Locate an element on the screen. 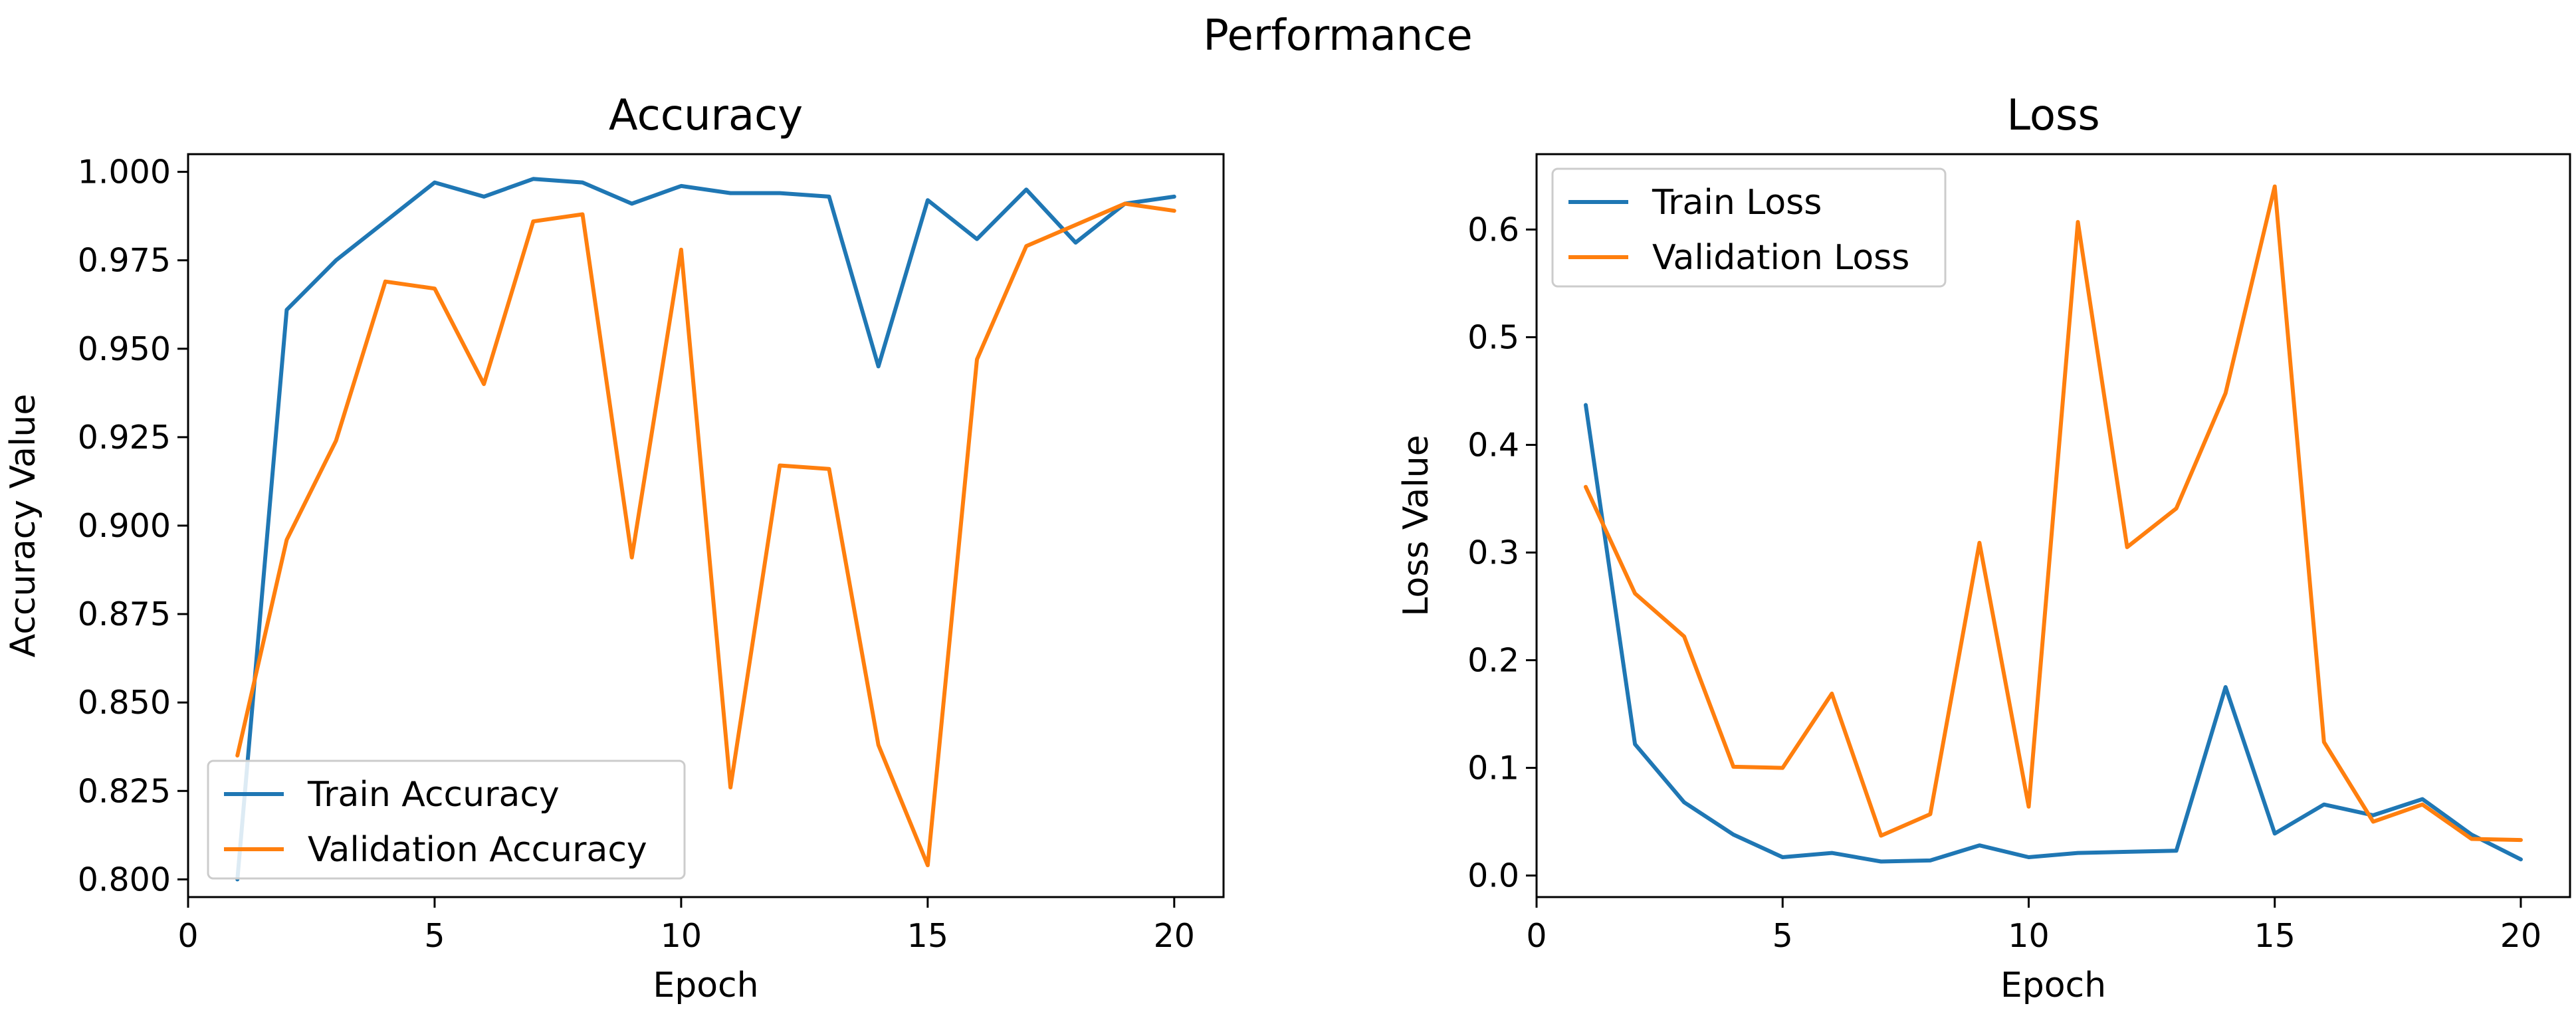  loss-legend-label-train: Train Loss is located at coordinates (1737, 203).